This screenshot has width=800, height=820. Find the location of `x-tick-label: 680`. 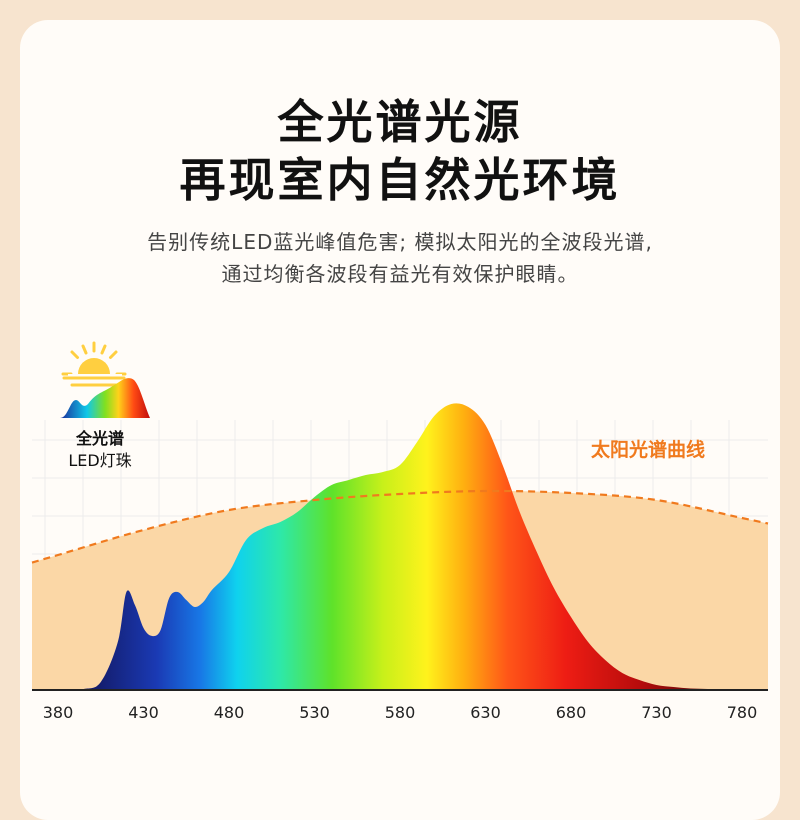

x-tick-label: 680 is located at coordinates (571, 712).